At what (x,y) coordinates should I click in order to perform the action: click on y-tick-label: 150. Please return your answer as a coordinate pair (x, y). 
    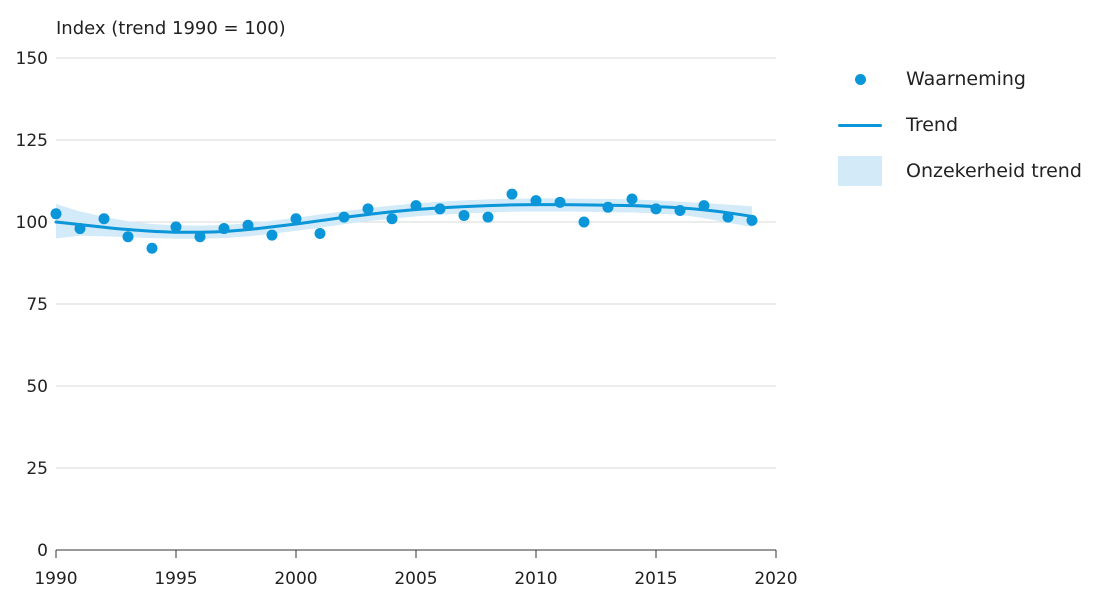
    Looking at the image, I should click on (32, 59).